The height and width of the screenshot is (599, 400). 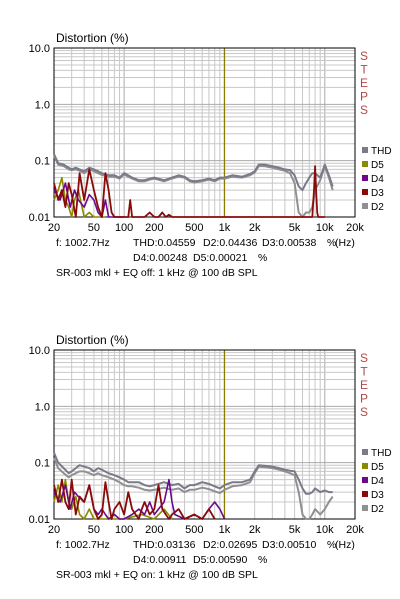 What do you see at coordinates (220, 258) in the screenshot?
I see `readout-value: D5:0.00021` at bounding box center [220, 258].